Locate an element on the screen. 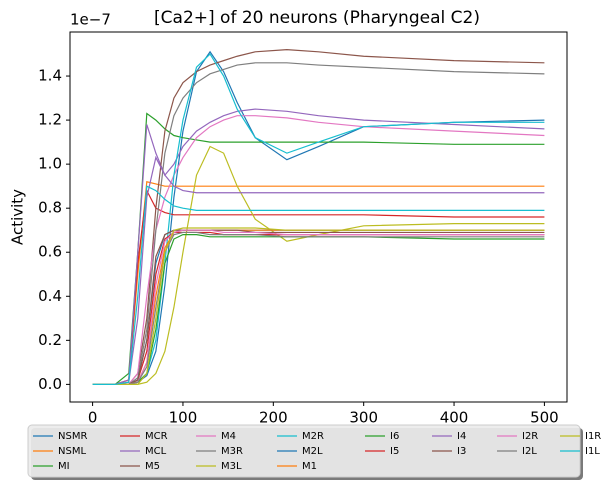 This screenshot has width=616, height=486. legend-label: NSML is located at coordinates (72, 451).